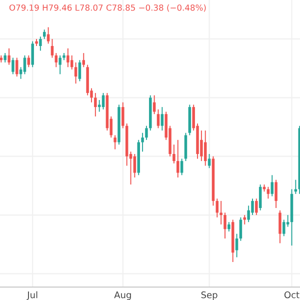 This screenshot has width=300, height=300. Describe the element at coordinates (209, 295) in the screenshot. I see `x-tick-label: Sep` at that location.